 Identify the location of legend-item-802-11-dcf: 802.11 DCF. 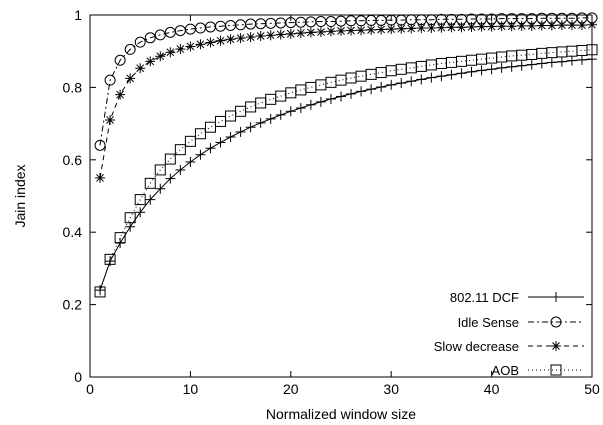
(517, 297).